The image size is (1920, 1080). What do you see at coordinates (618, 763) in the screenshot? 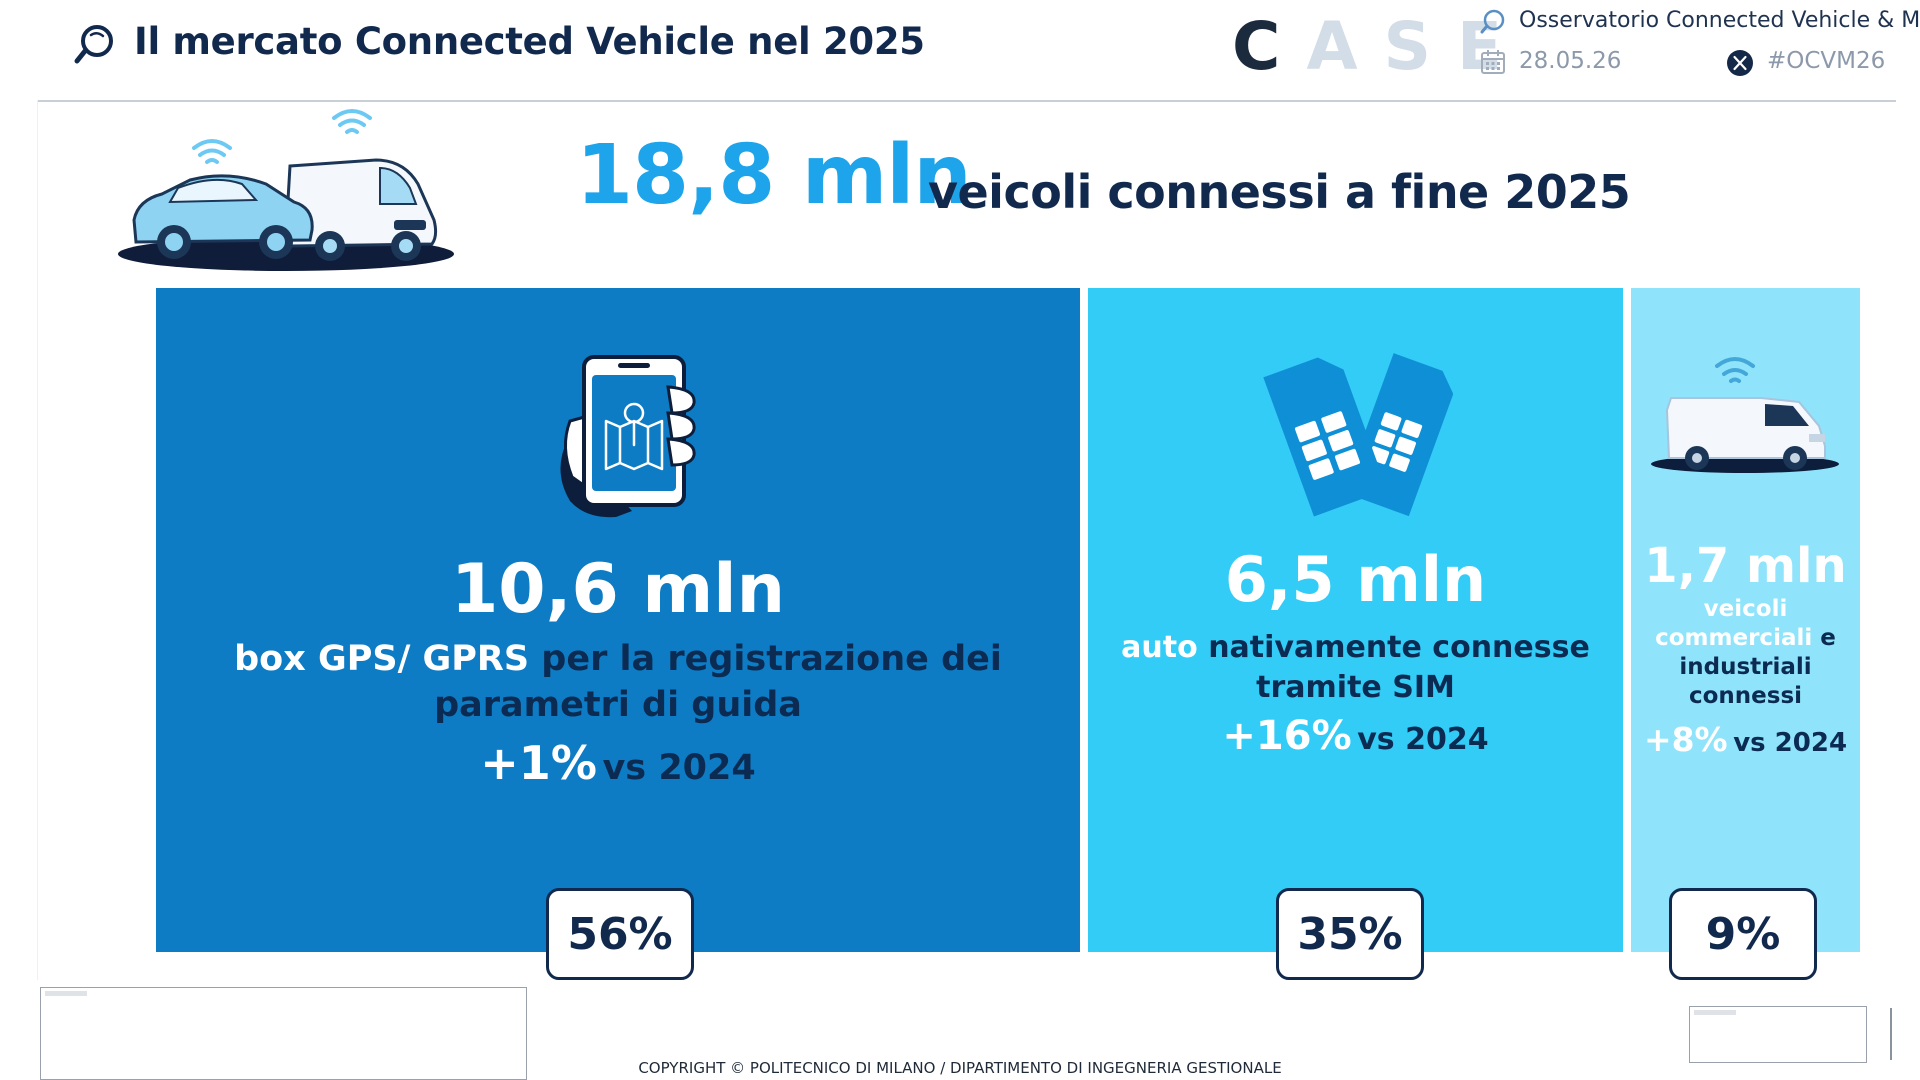
I see `segment-growth: +1% vs 2024` at bounding box center [618, 763].